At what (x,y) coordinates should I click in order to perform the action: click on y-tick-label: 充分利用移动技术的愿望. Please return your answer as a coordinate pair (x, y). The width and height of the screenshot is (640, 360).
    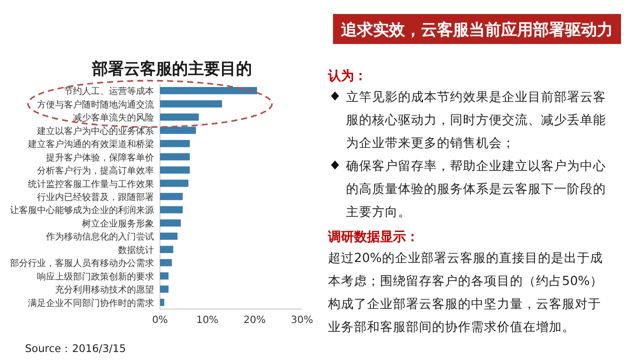
    Looking at the image, I should click on (104, 290).